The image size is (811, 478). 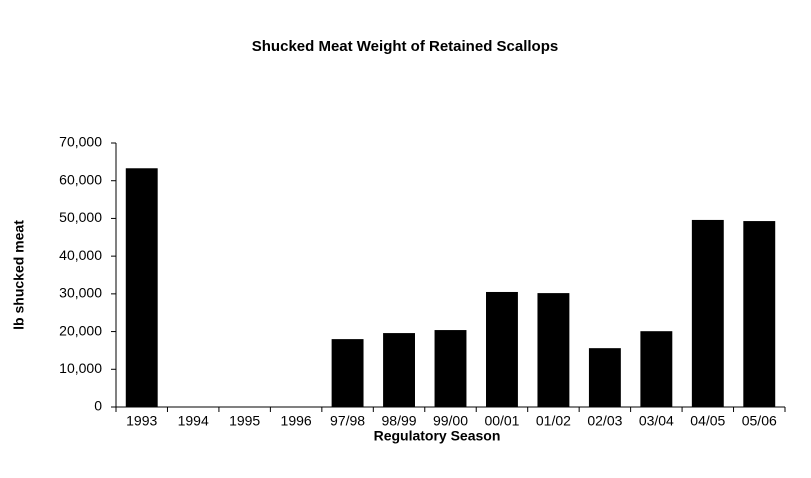 I want to click on y-tick-label: 70,000, so click(x=80, y=142).